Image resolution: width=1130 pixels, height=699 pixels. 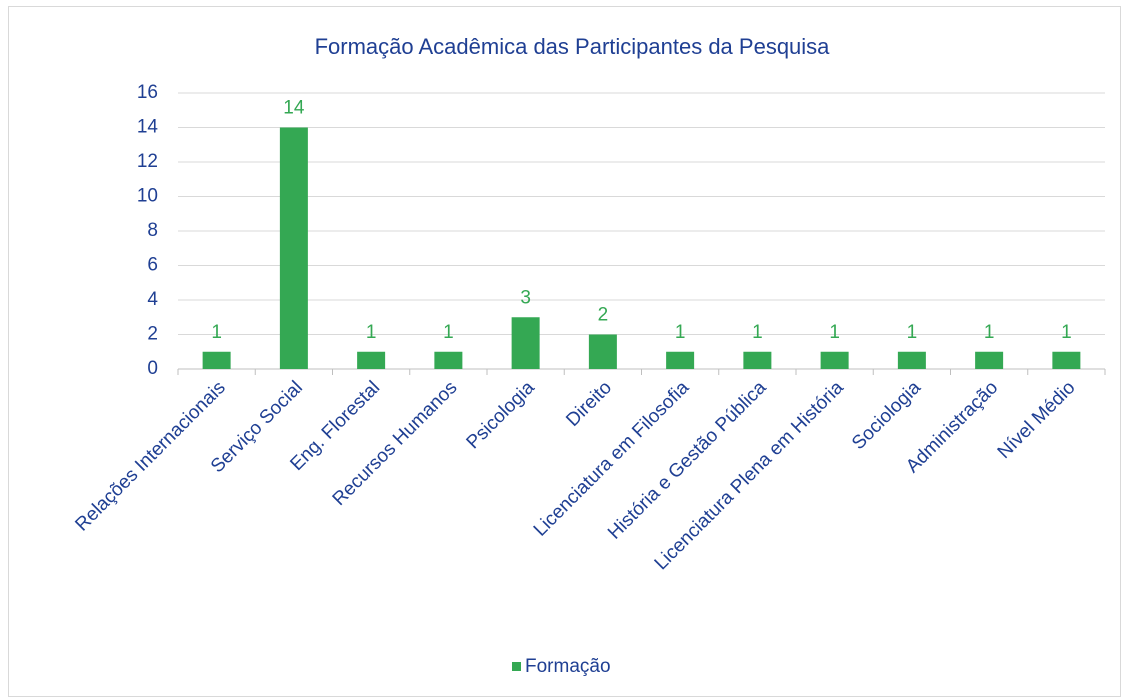 What do you see at coordinates (147, 161) in the screenshot?
I see `y-tick-label: 12` at bounding box center [147, 161].